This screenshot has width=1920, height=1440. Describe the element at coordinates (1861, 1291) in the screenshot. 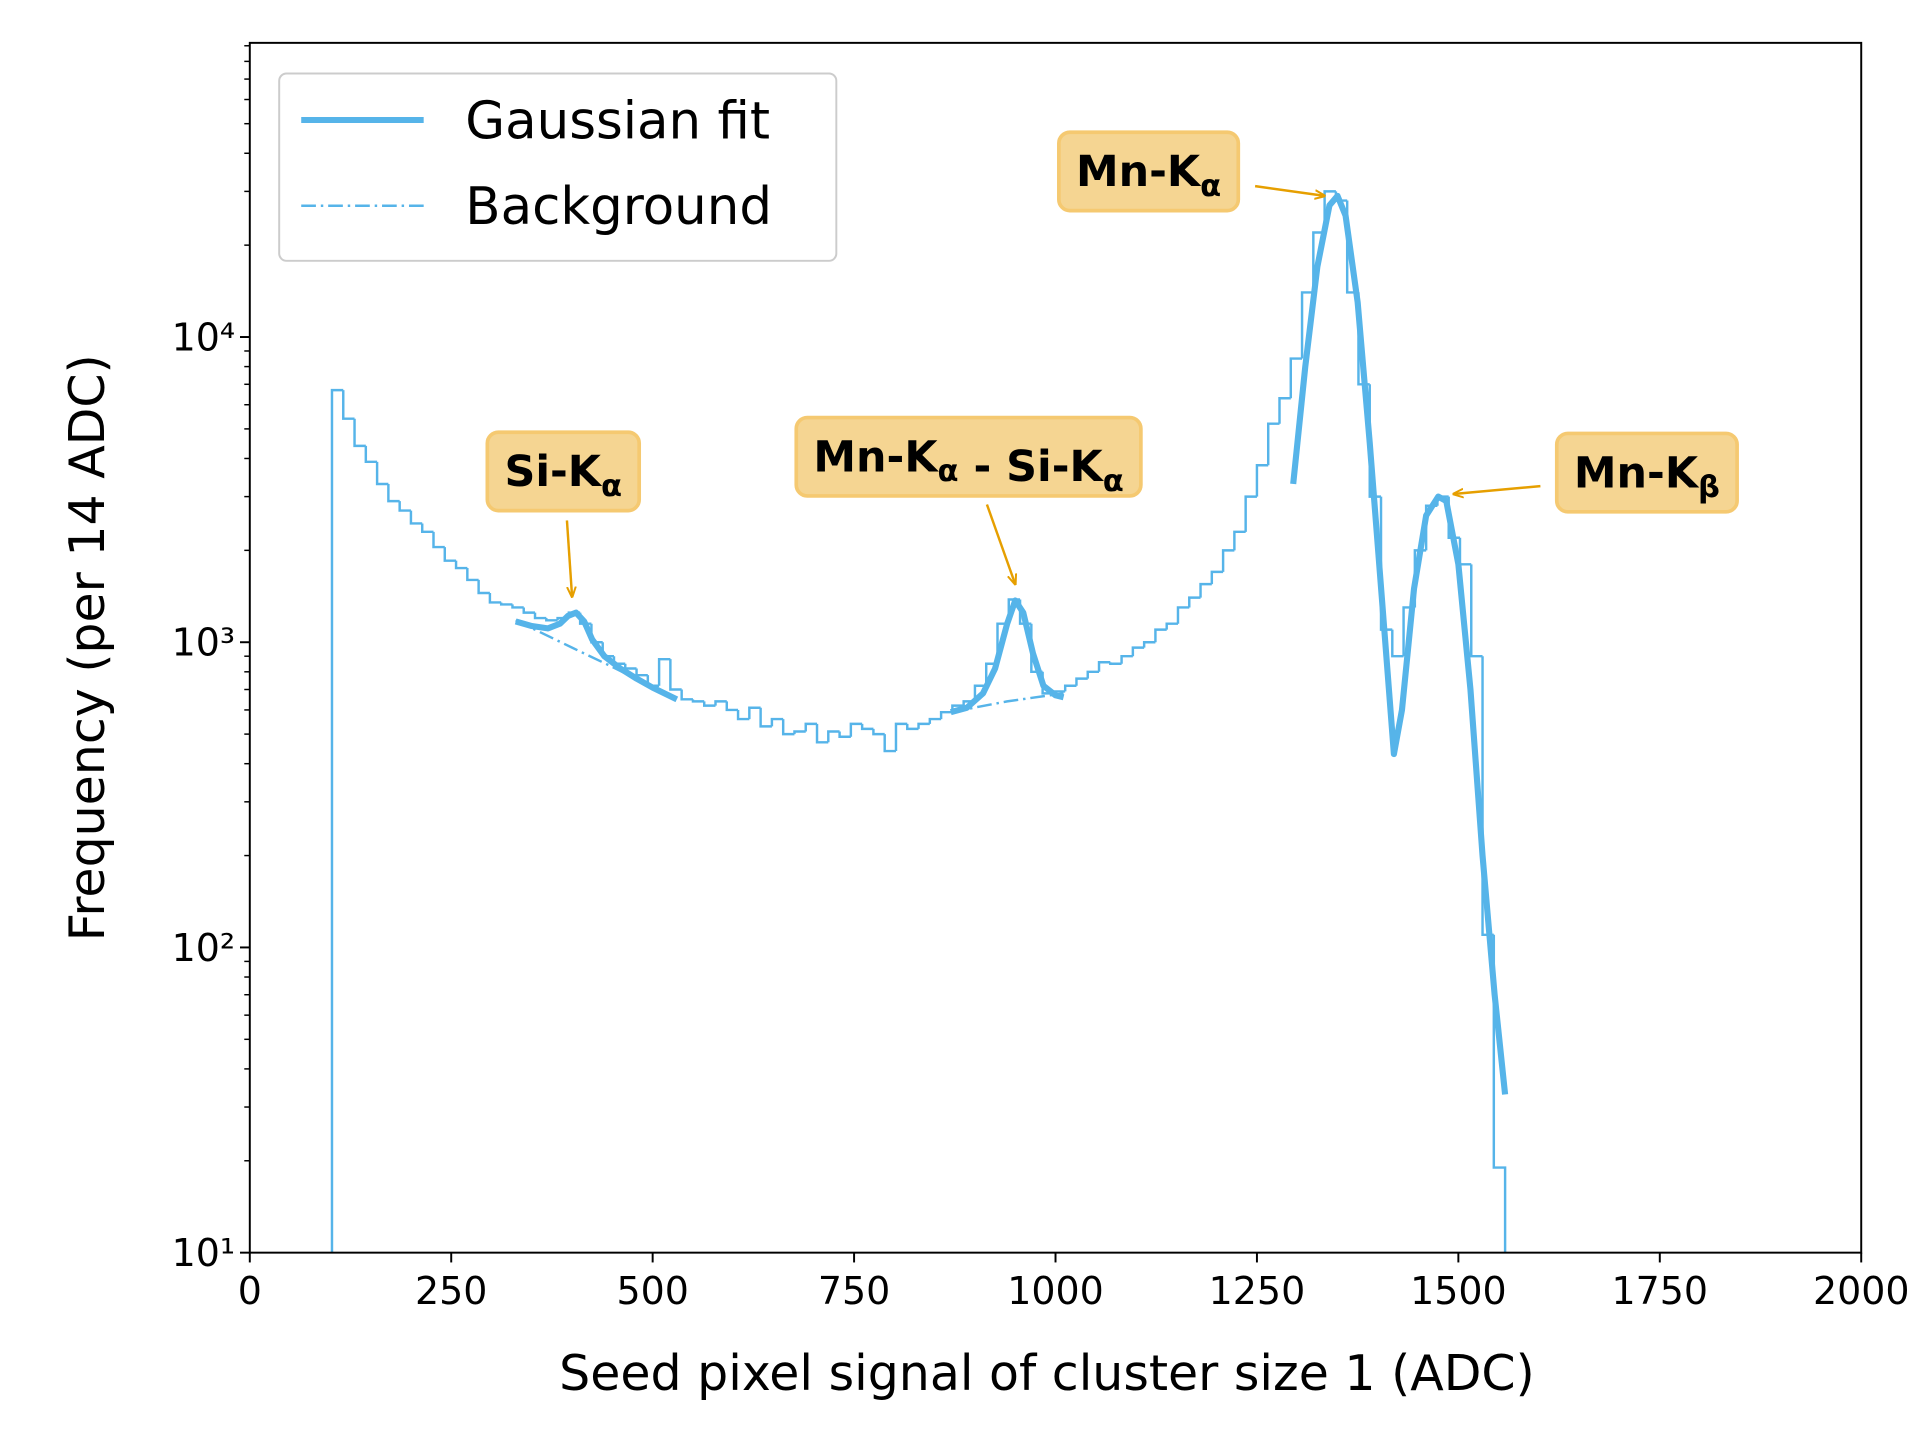

I see `x-tick-label: 2000` at that location.